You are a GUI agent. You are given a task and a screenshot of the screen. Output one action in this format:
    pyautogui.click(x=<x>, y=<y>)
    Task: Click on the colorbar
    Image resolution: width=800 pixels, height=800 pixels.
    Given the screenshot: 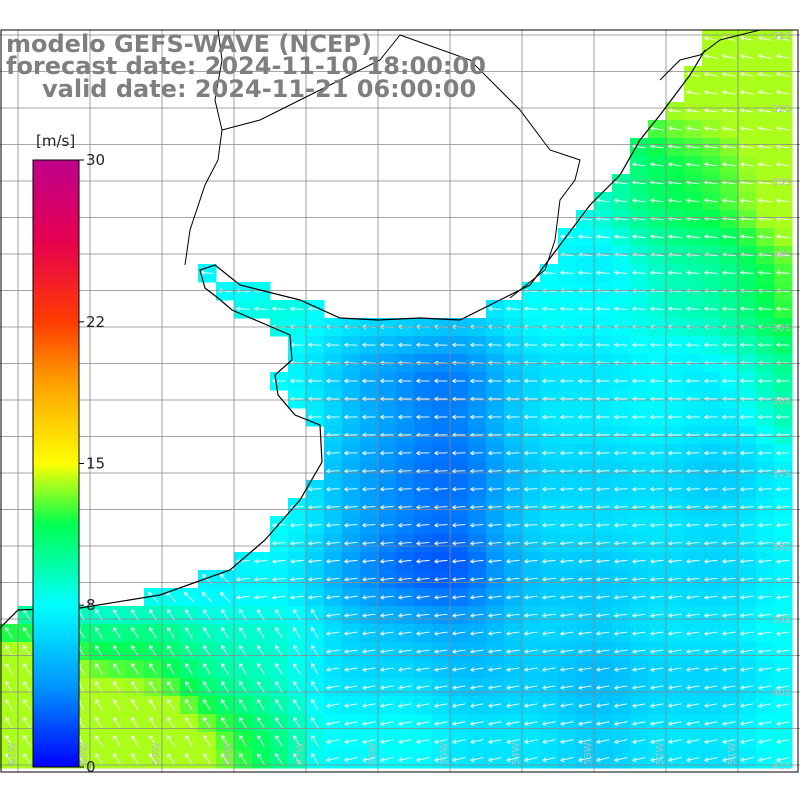 What is the action you would take?
    pyautogui.click(x=56, y=463)
    